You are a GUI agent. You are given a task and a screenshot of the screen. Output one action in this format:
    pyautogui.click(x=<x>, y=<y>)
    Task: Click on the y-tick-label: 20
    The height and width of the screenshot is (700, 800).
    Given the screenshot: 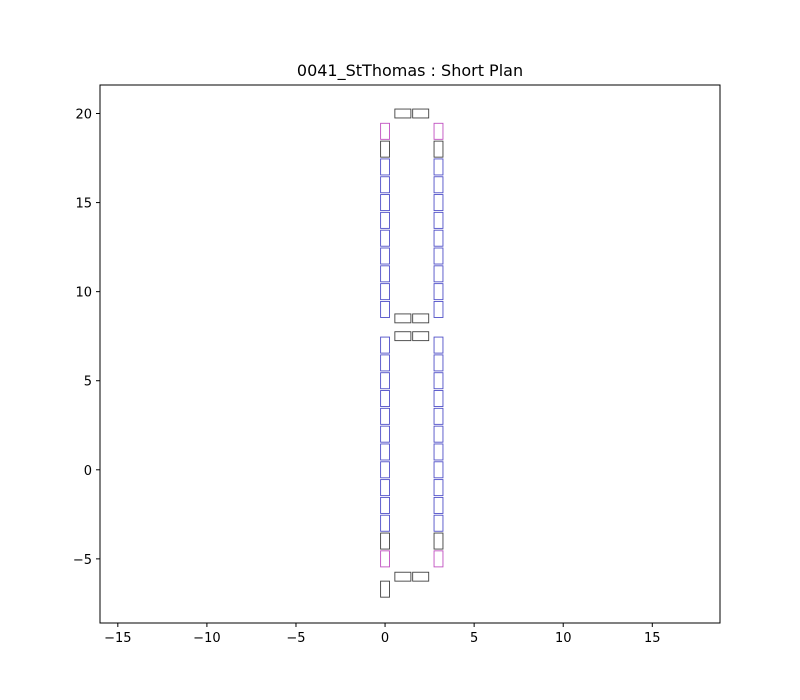 What is the action you would take?
    pyautogui.click(x=83, y=115)
    